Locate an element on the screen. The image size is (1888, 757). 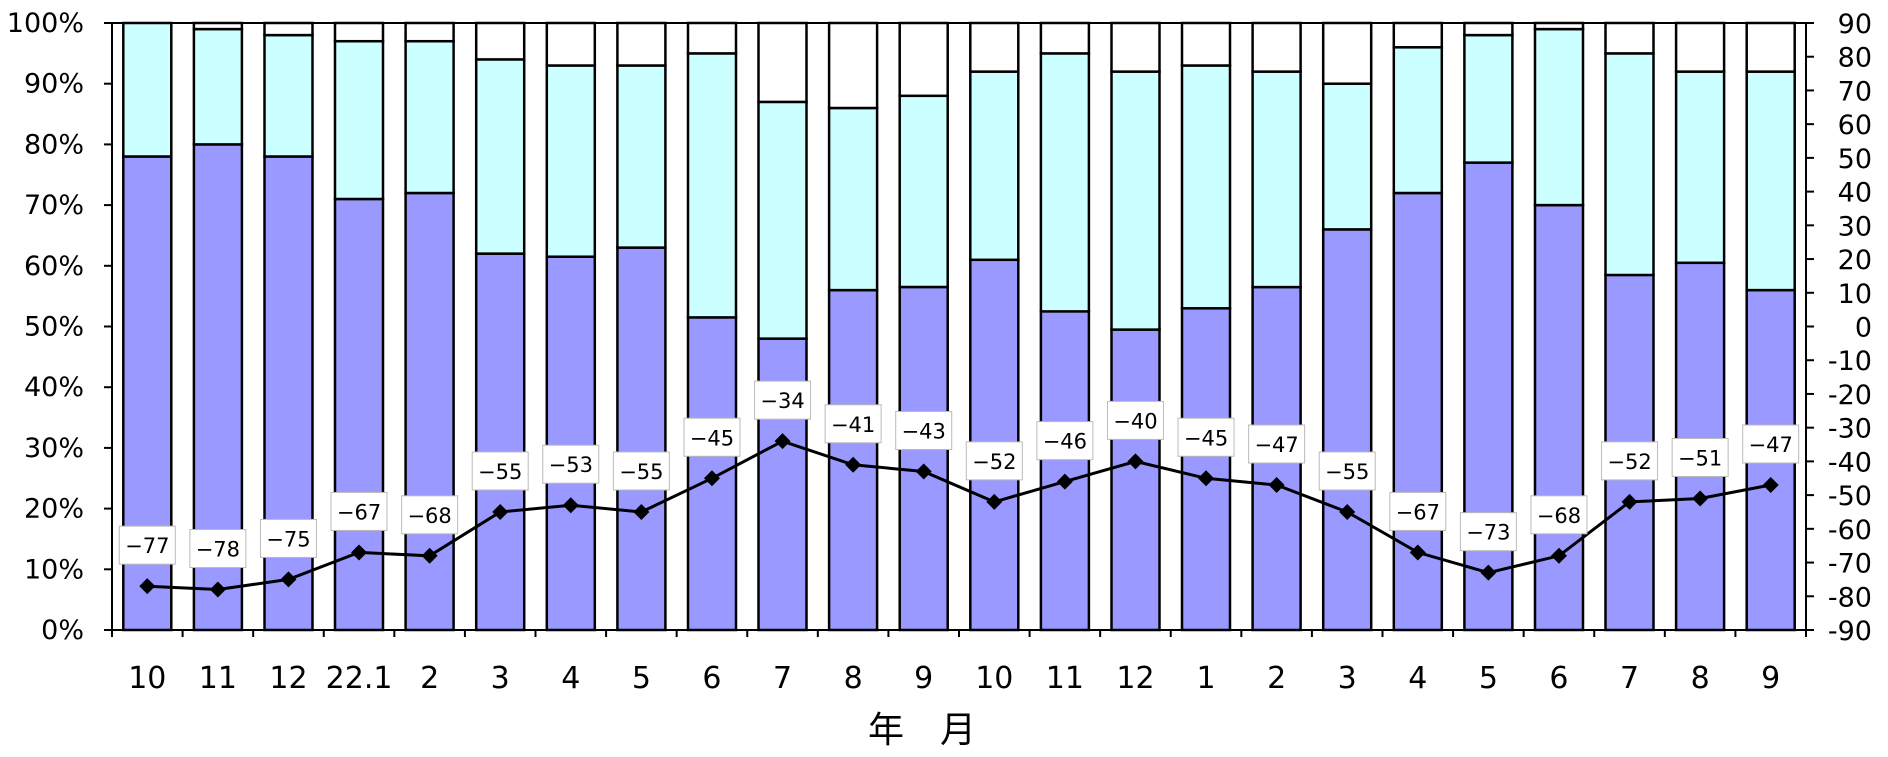
right-tick-label: -50 is located at coordinates (1850, 496).